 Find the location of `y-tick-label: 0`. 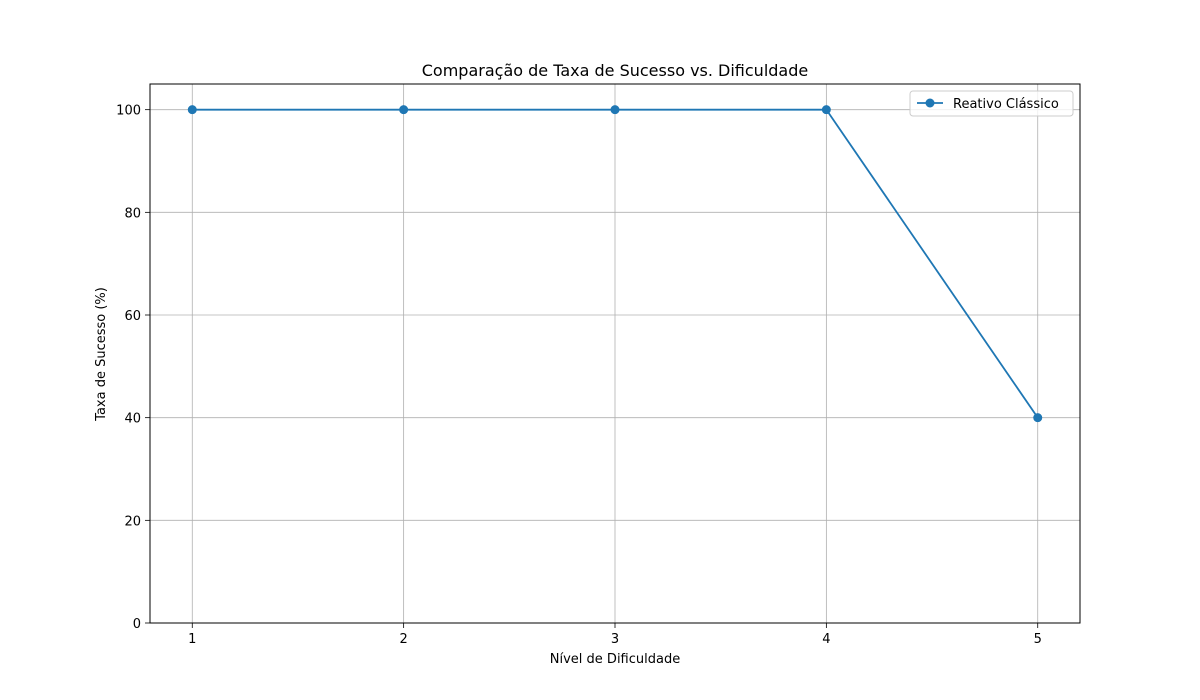

y-tick-label: 0 is located at coordinates (137, 624).